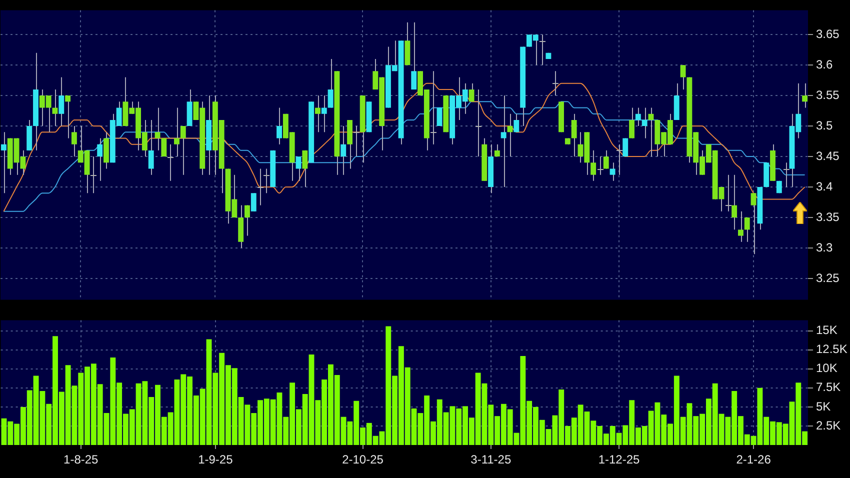 This screenshot has height=478, width=850. What do you see at coordinates (825, 247) in the screenshot?
I see `y-tick-label: 3.3` at bounding box center [825, 247].